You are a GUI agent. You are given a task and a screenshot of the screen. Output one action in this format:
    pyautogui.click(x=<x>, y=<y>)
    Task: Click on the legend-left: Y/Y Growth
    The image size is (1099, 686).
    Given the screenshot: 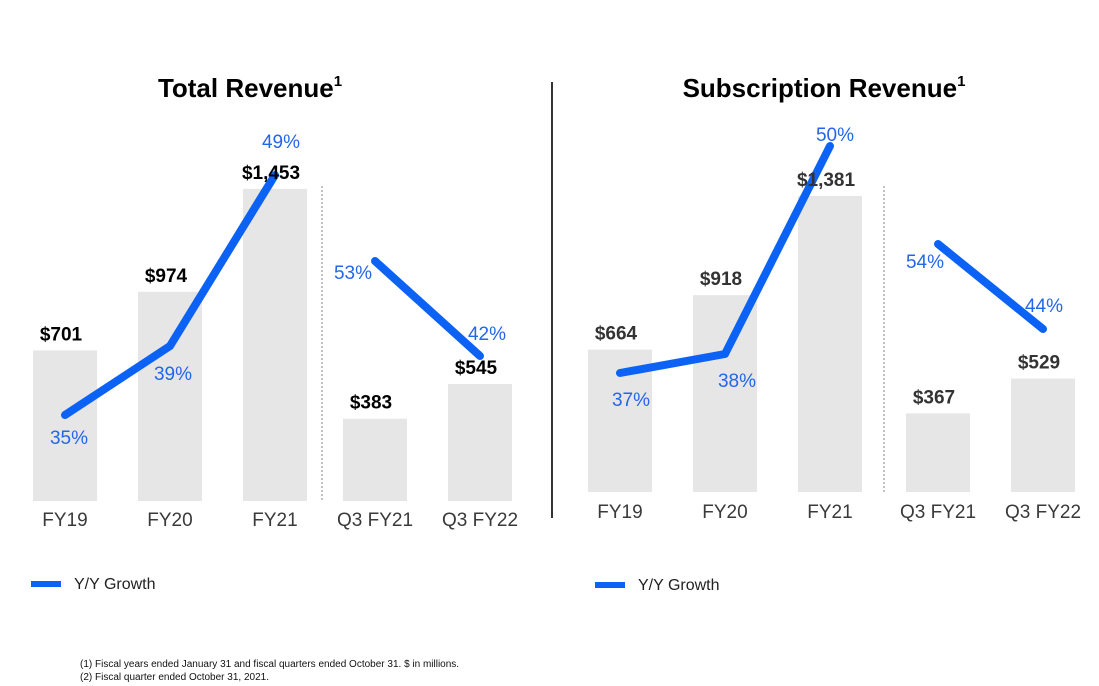 What is the action you would take?
    pyautogui.click(x=93, y=584)
    